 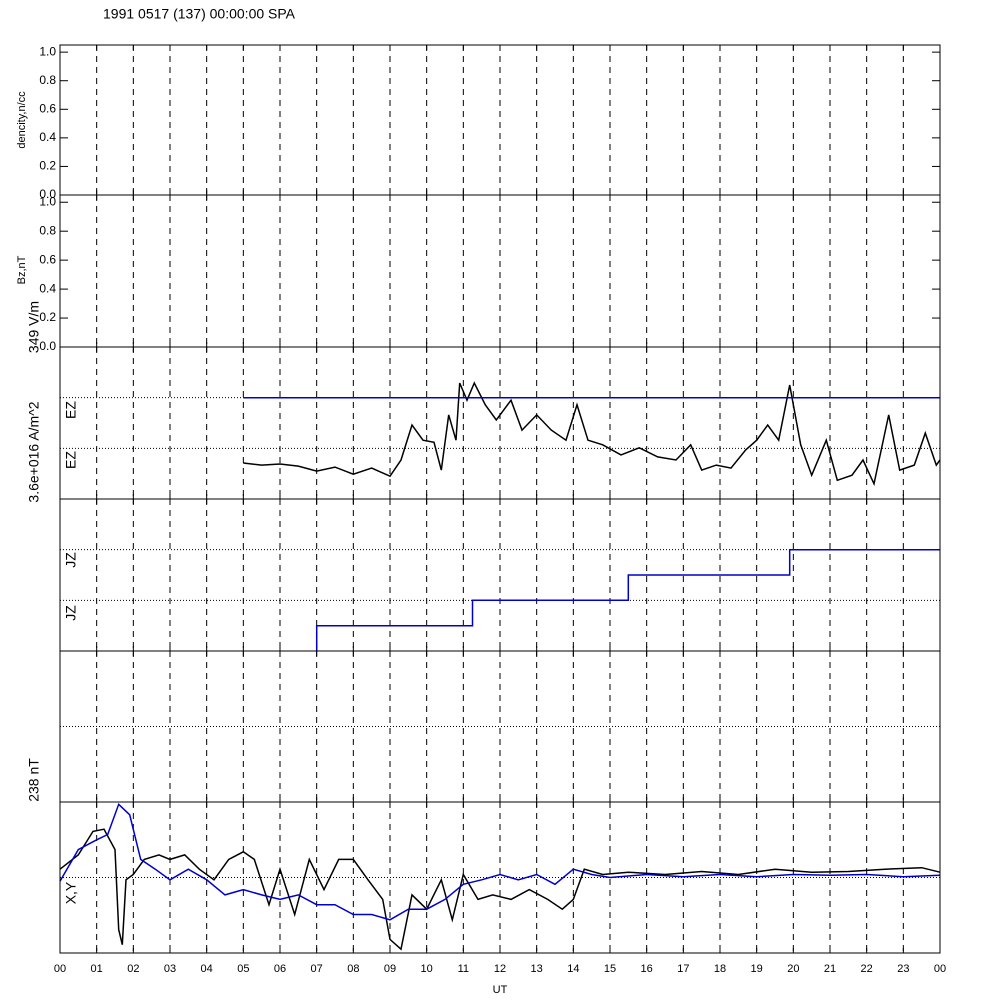 I want to click on series-label: X,Y, so click(x=71, y=892).